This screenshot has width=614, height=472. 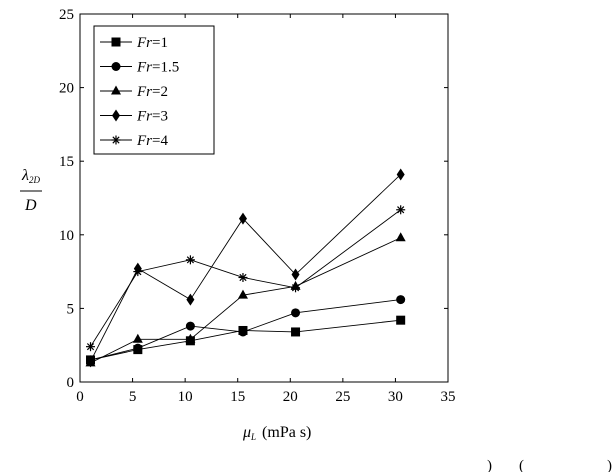 What do you see at coordinates (237, 397) in the screenshot?
I see `x-tick-label: 15` at bounding box center [237, 397].